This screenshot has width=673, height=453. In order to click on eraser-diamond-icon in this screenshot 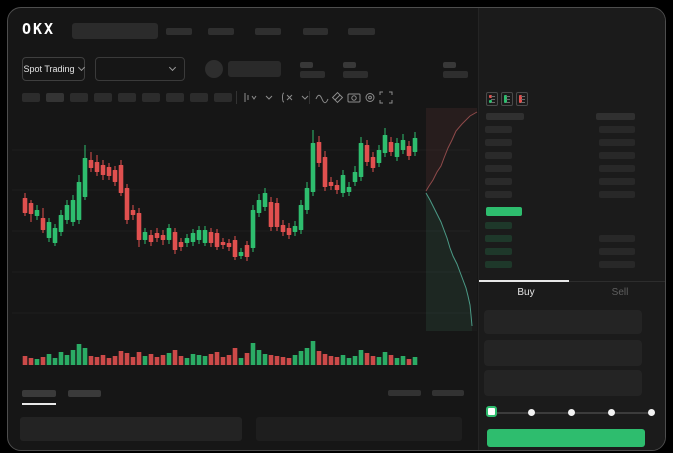, I will do `click(338, 97)`.